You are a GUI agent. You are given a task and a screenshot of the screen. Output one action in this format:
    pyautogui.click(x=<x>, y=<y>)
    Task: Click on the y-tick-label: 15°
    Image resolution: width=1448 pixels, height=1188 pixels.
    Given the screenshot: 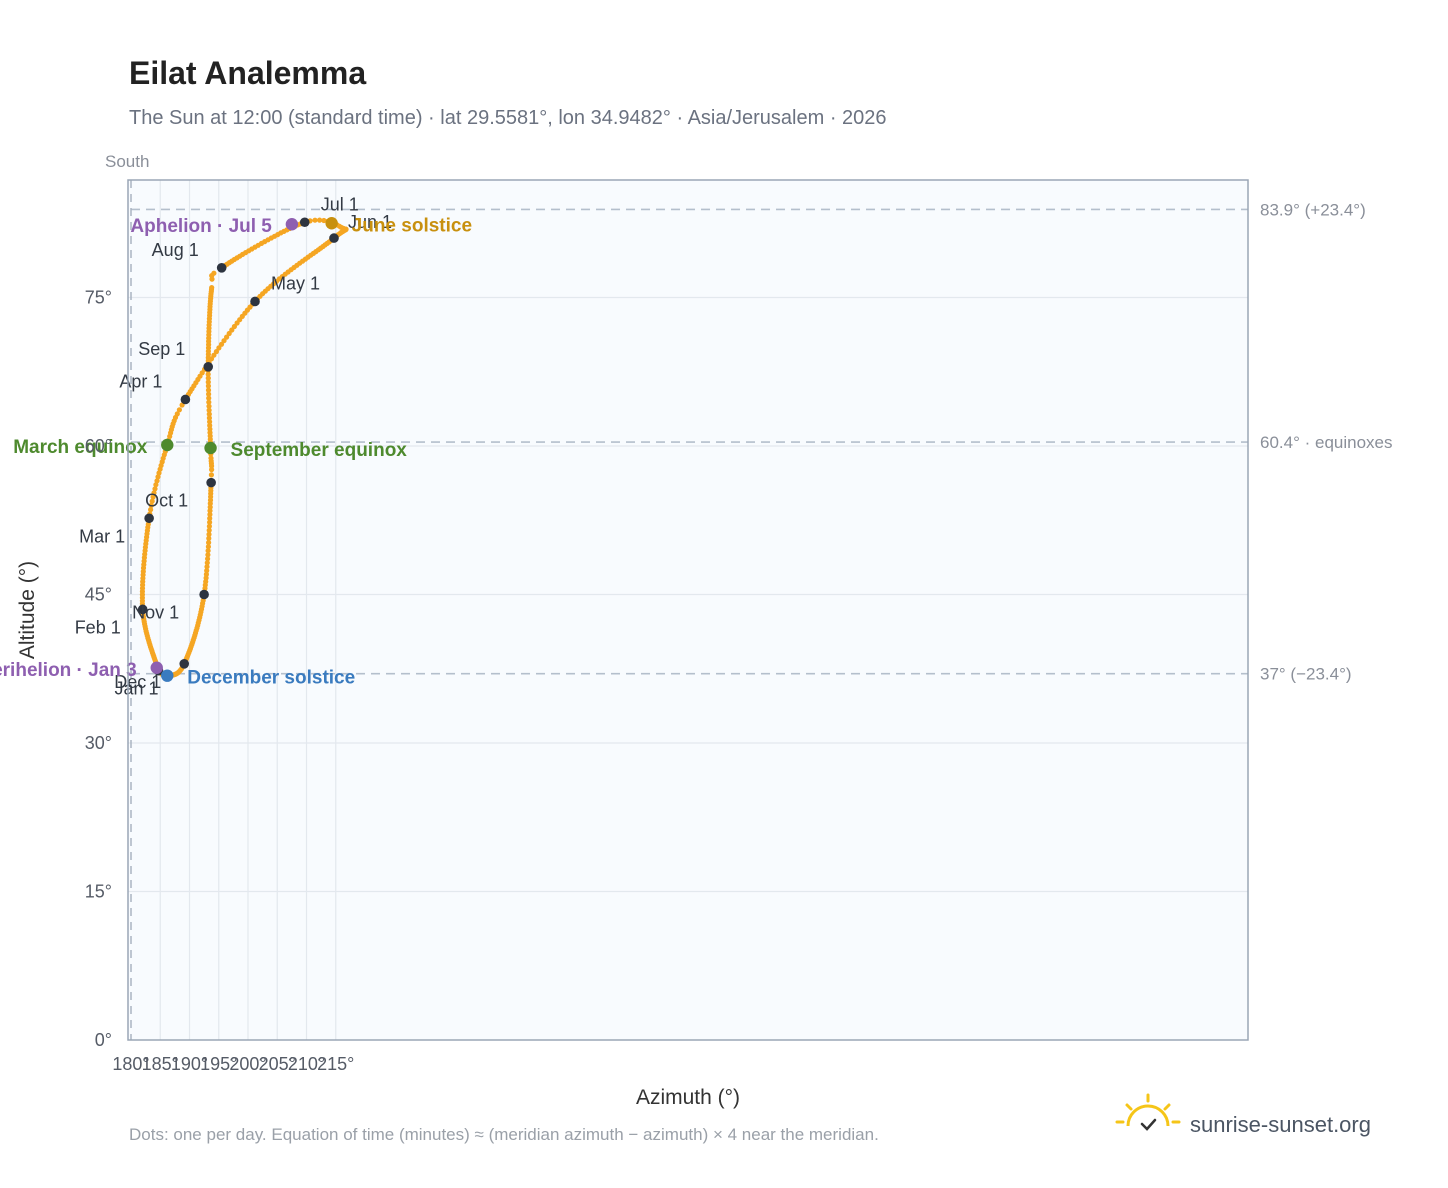 What is the action you would take?
    pyautogui.click(x=98, y=892)
    